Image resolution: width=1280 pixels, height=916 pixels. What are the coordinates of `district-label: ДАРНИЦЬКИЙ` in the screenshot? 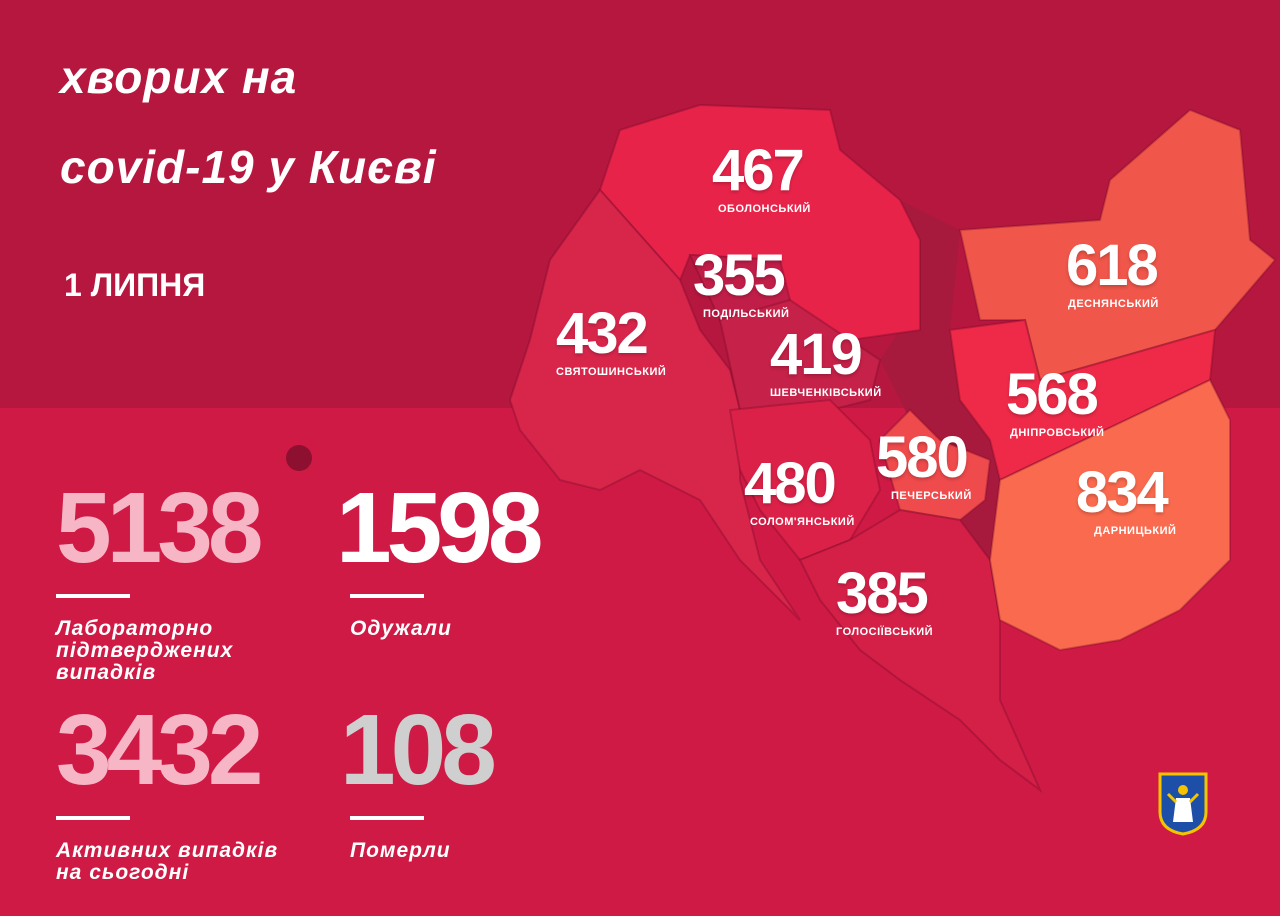 It's located at (1135, 531).